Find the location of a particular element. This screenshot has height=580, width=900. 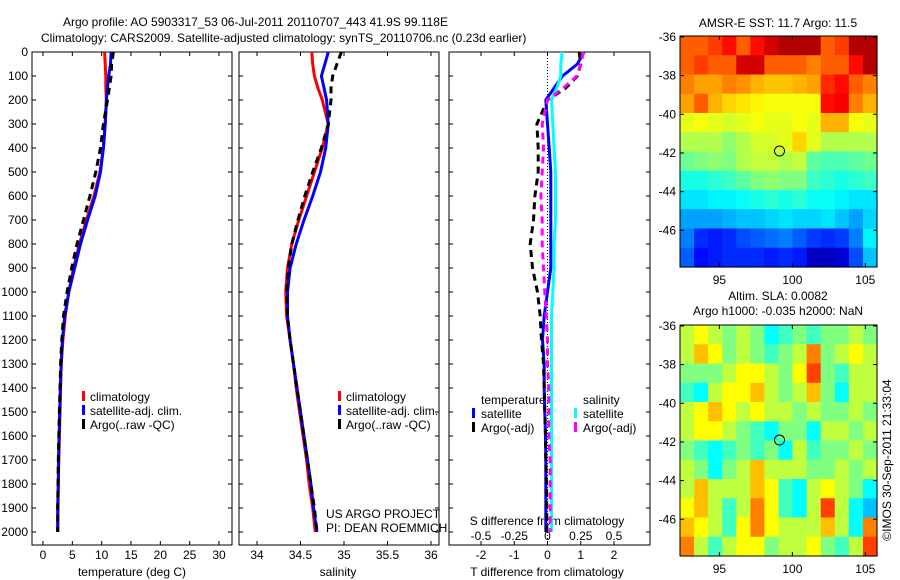

legend-label: satellite-adj. clim. is located at coordinates (136, 411).